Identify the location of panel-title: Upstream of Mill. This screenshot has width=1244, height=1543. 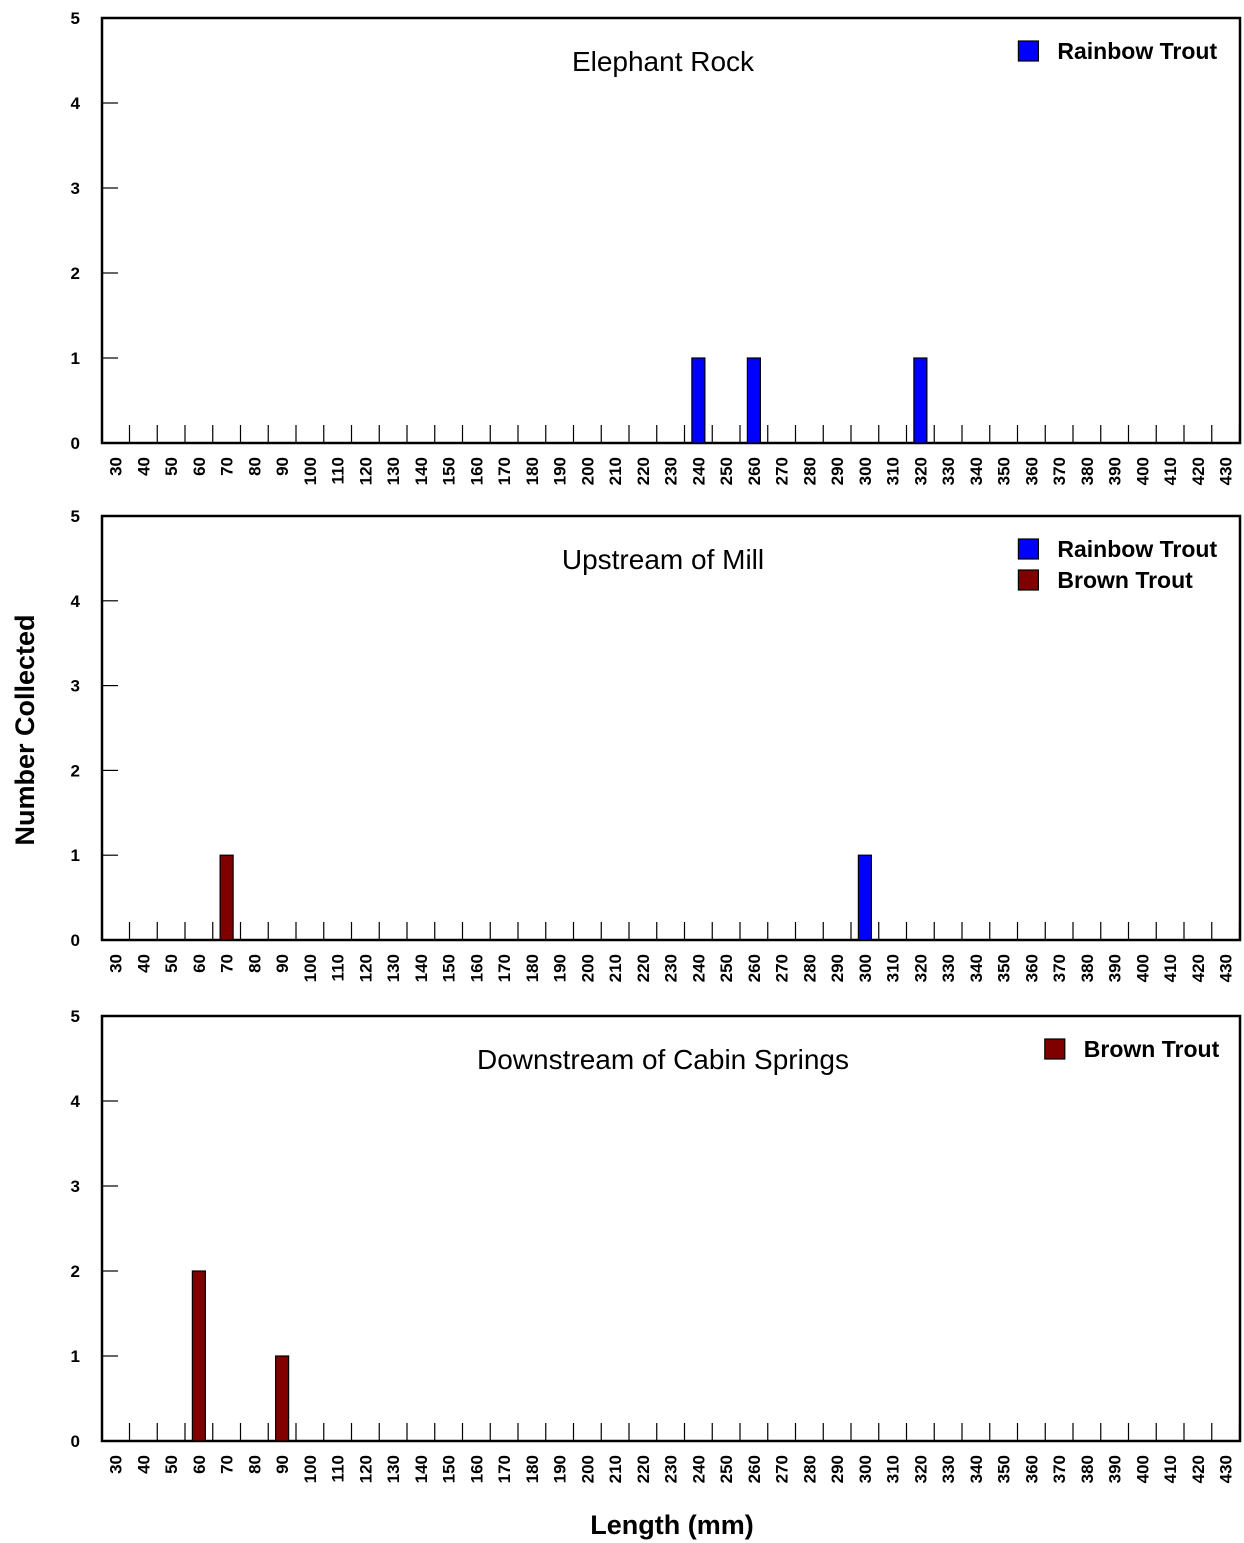
(663, 559).